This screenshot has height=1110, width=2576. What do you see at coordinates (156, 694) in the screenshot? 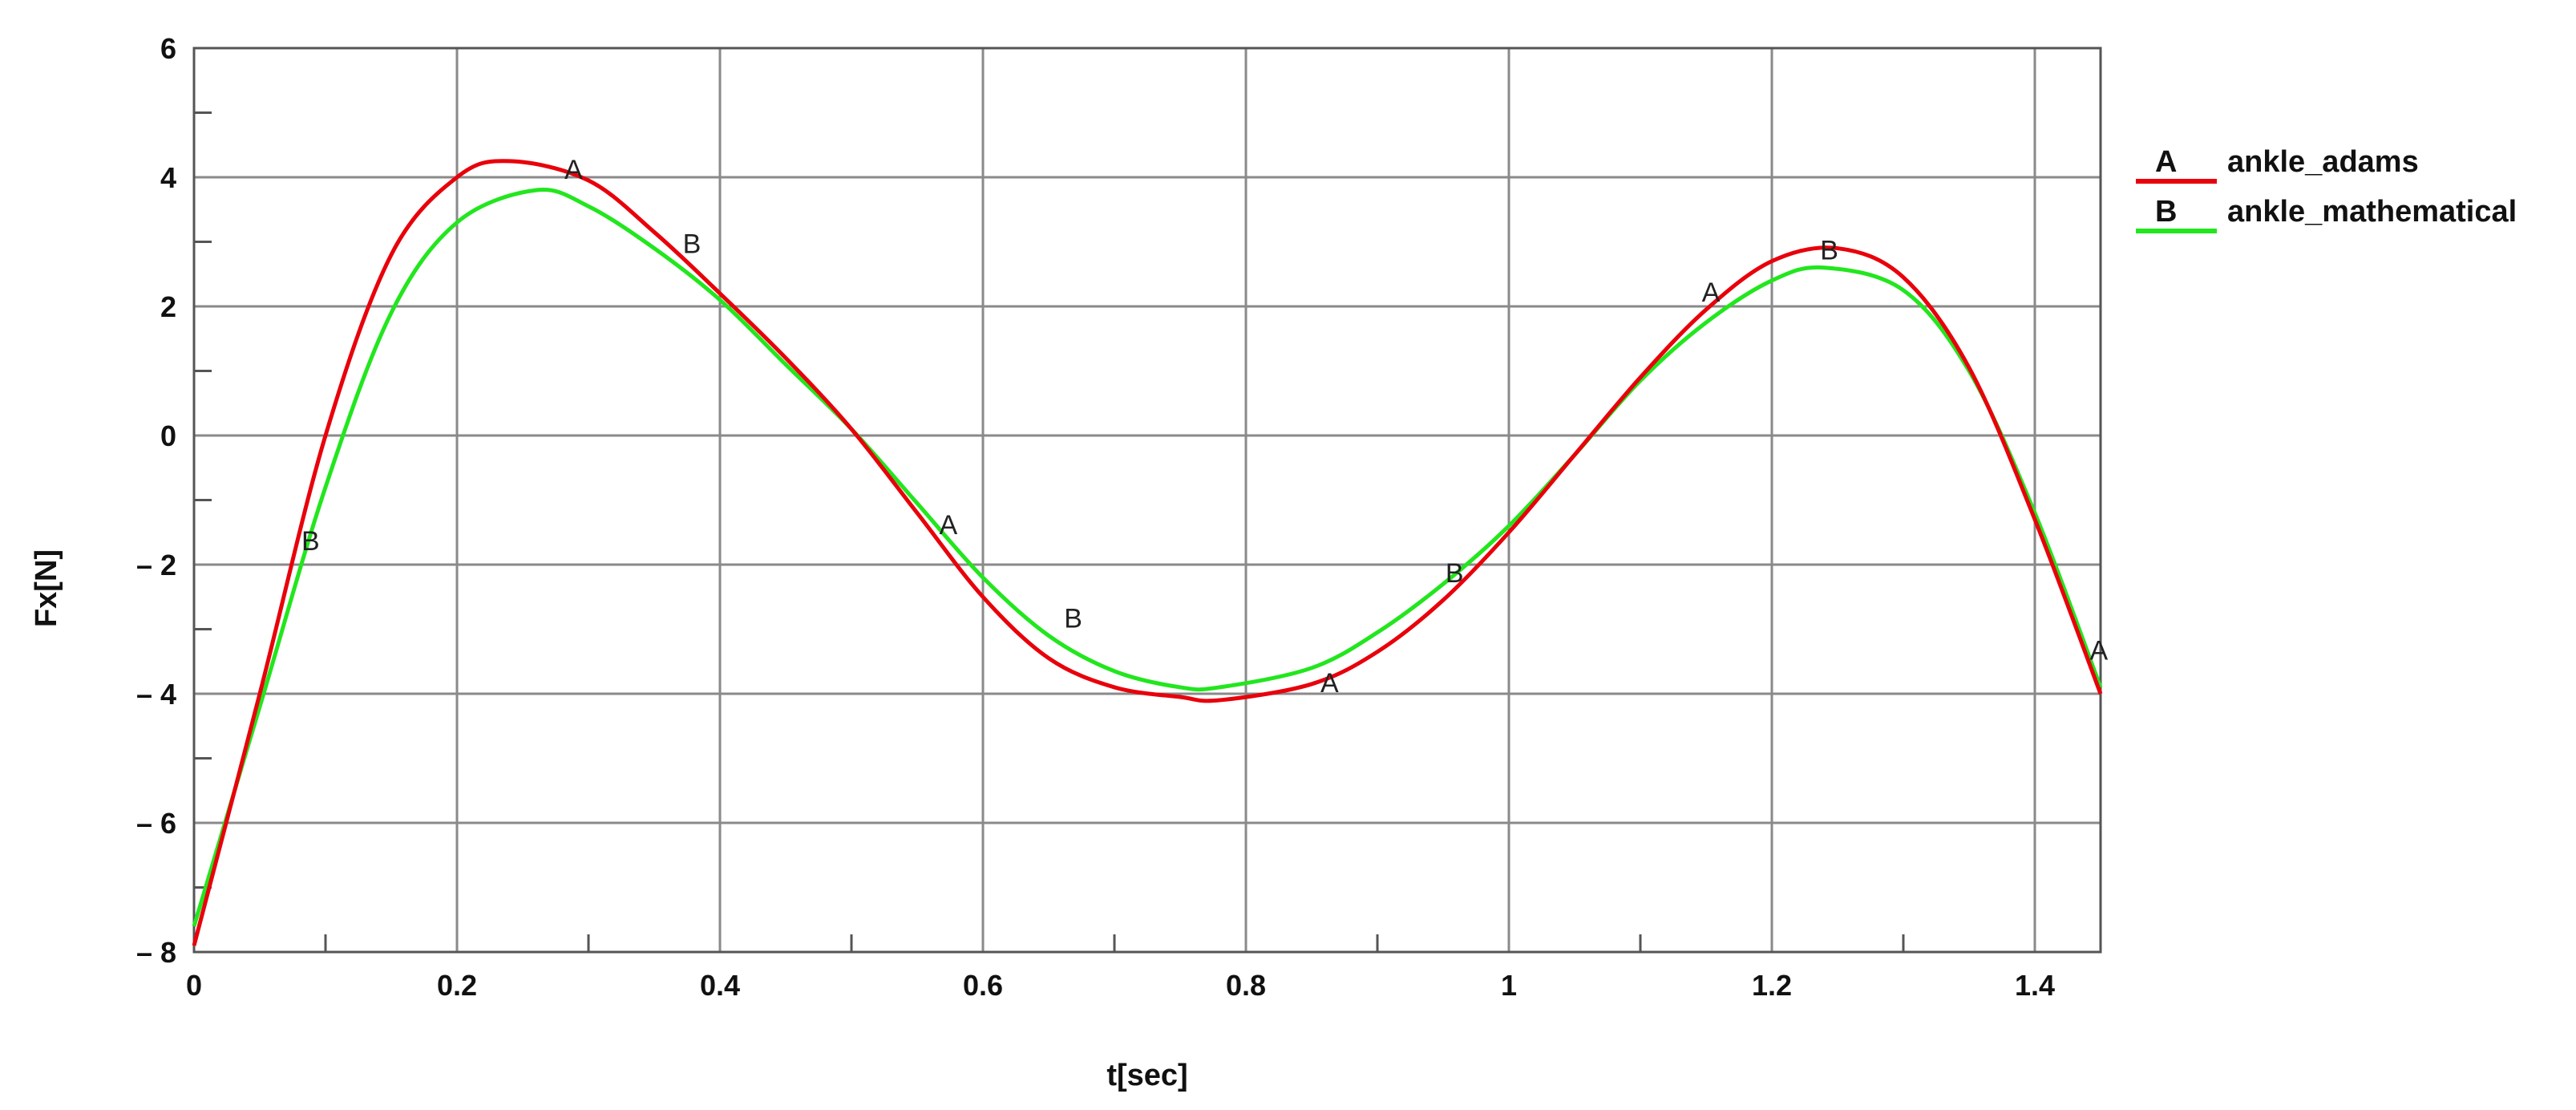
I see `y-tick-label: – 4` at bounding box center [156, 694].